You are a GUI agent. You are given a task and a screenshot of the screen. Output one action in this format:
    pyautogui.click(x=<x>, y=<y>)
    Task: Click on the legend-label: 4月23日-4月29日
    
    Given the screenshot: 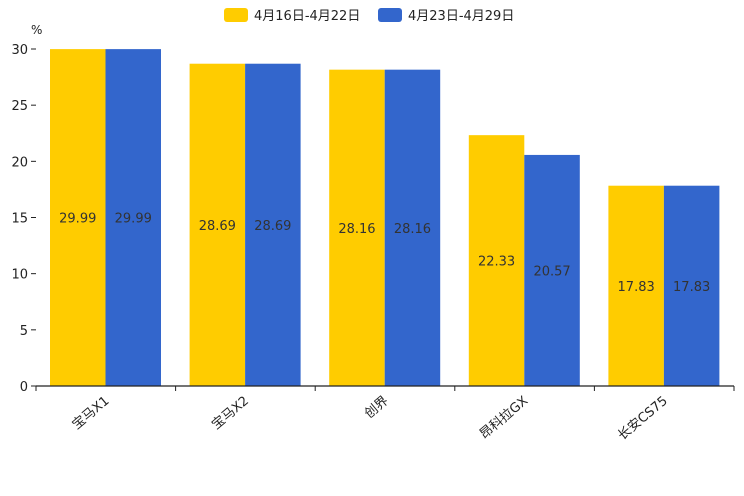 What is the action you would take?
    pyautogui.click(x=461, y=16)
    